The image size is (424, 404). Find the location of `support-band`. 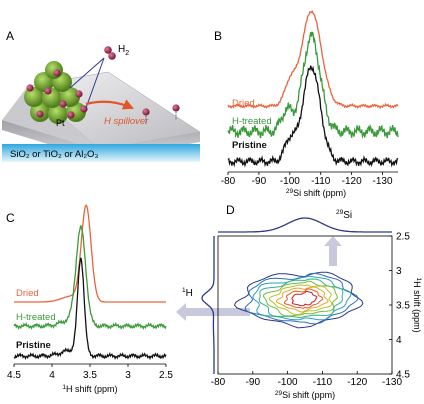

support-band is located at coordinates (101, 153).